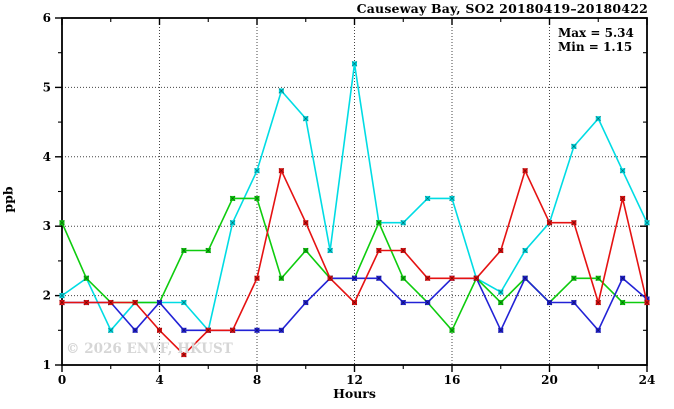 The image size is (674, 409). I want to click on max-min-annotation: Max = 5.34 Min = 1.15, so click(596, 40).